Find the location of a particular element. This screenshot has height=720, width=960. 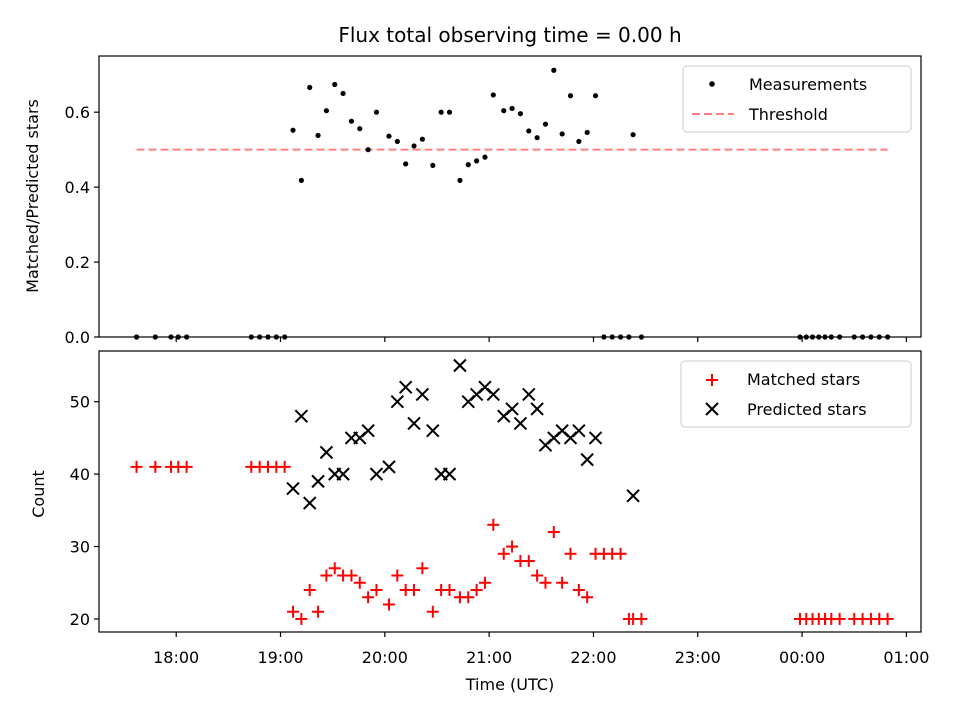

top-x-axis-ticks is located at coordinates (541, 339).